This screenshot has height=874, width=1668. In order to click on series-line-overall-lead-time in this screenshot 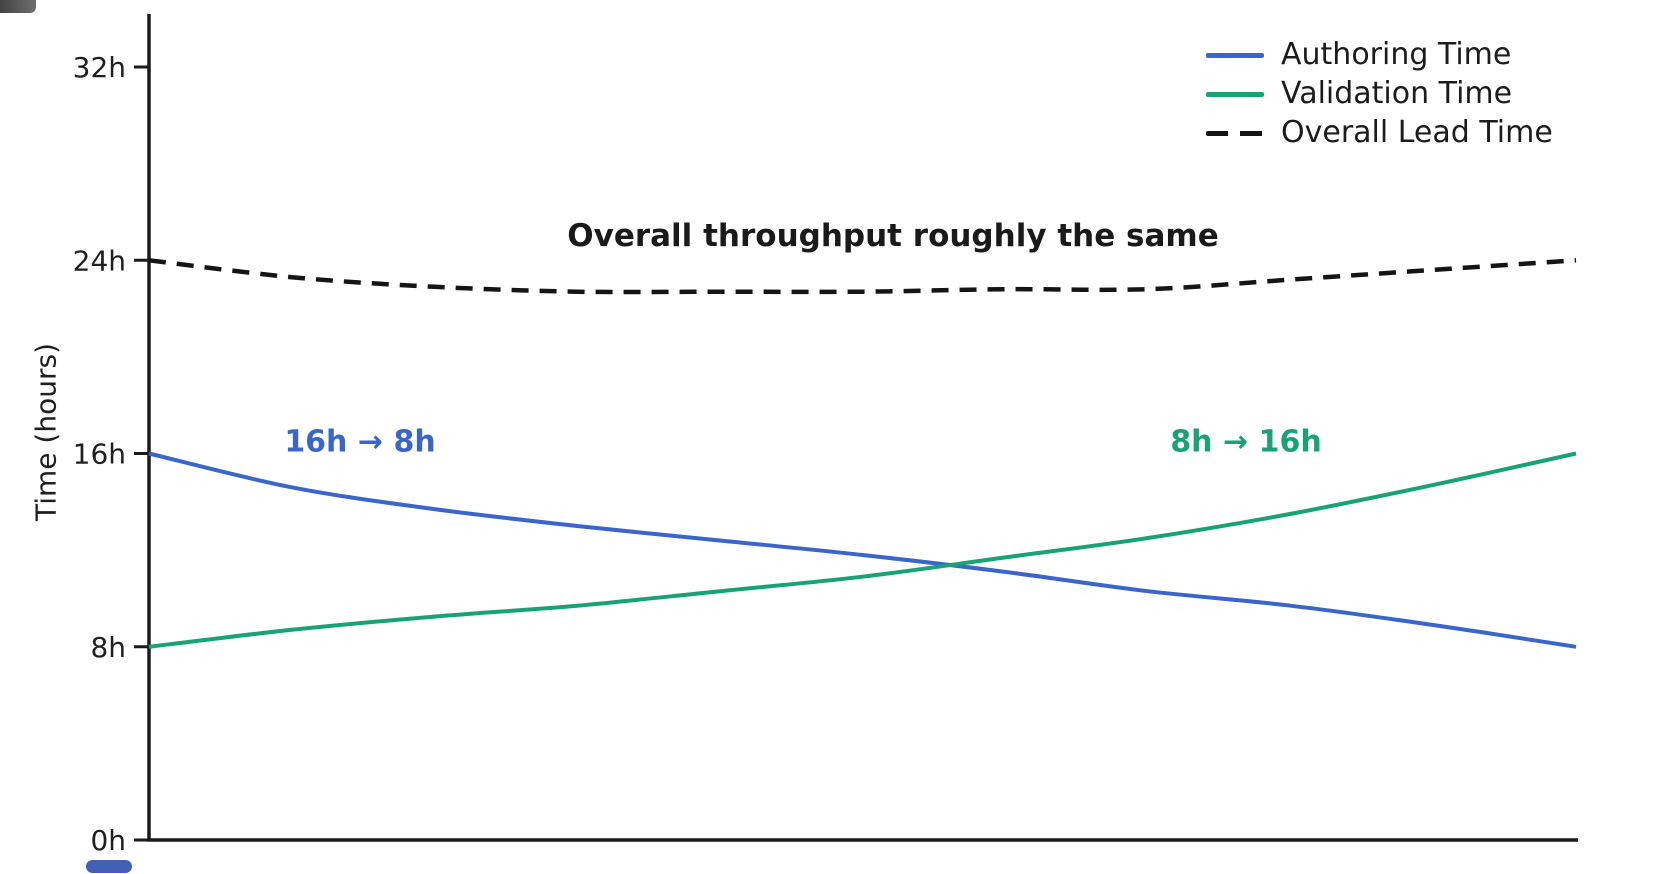, I will do `click(862, 276)`.